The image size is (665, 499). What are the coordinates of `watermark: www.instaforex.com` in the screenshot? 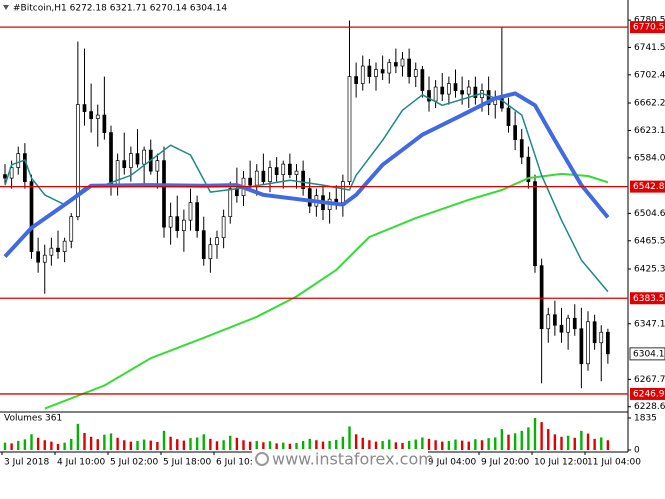 It's located at (353, 459).